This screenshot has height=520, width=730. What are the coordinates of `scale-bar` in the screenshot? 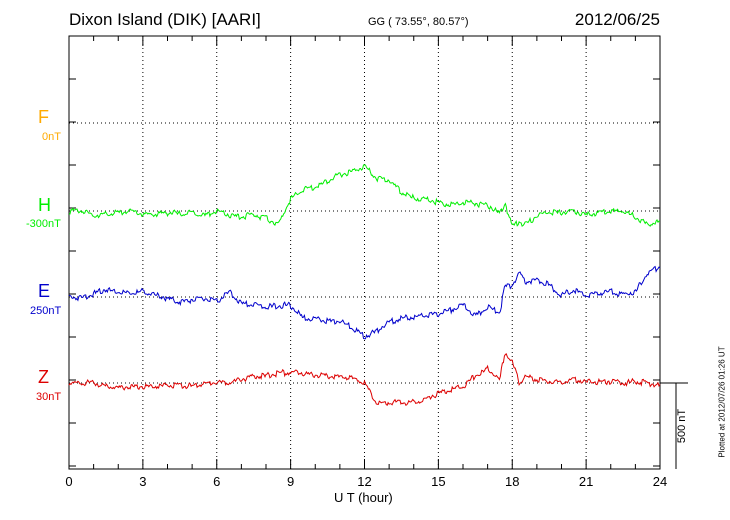 It's located at (674, 425).